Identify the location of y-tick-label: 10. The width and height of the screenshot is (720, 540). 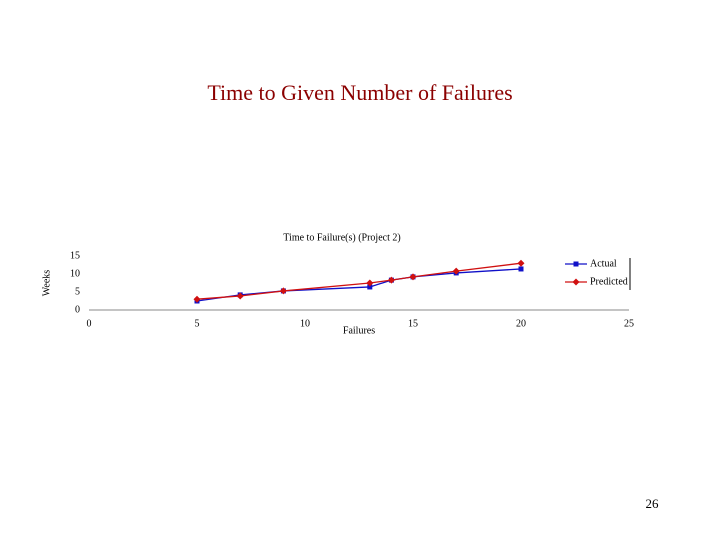
(75, 273).